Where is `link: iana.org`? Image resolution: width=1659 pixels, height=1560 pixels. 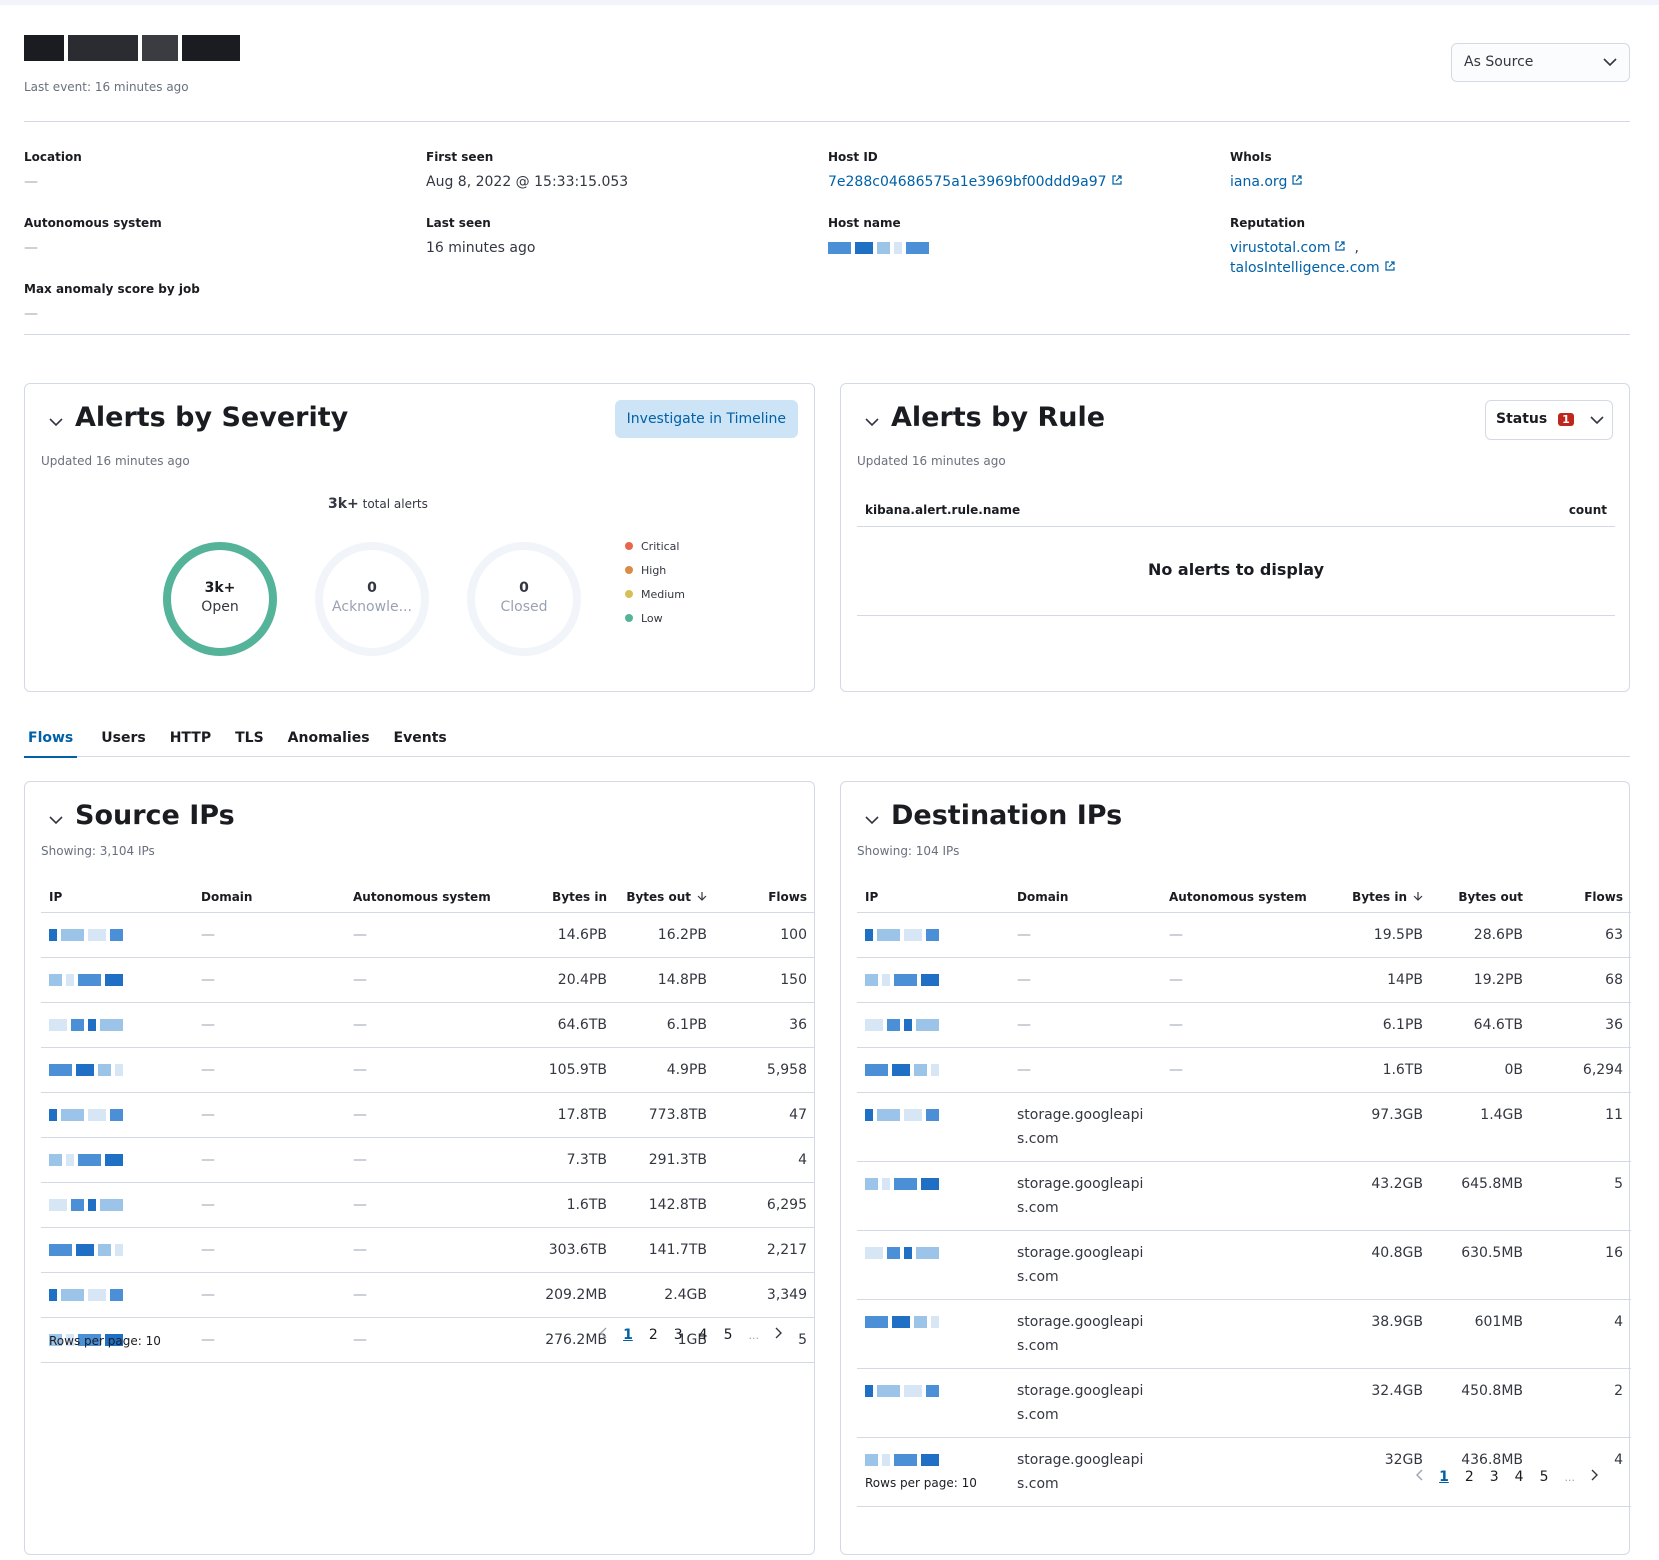
link: iana.org is located at coordinates (1259, 182).